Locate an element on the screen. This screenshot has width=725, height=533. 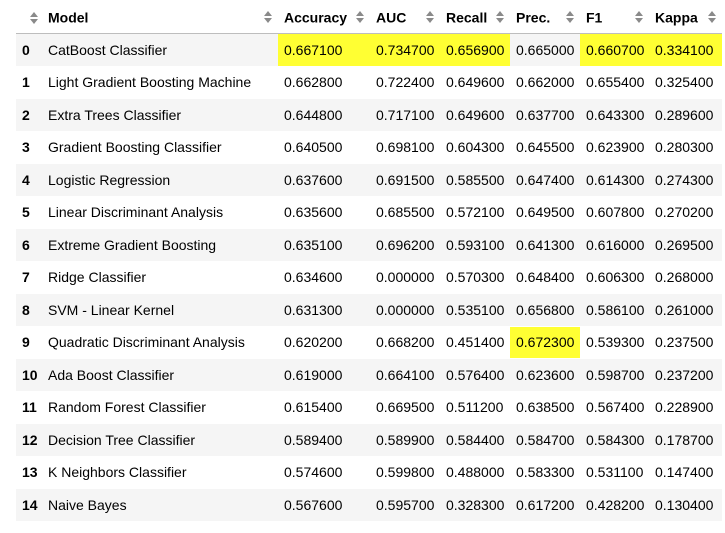
column-header-auc: AUC is located at coordinates (405, 17).